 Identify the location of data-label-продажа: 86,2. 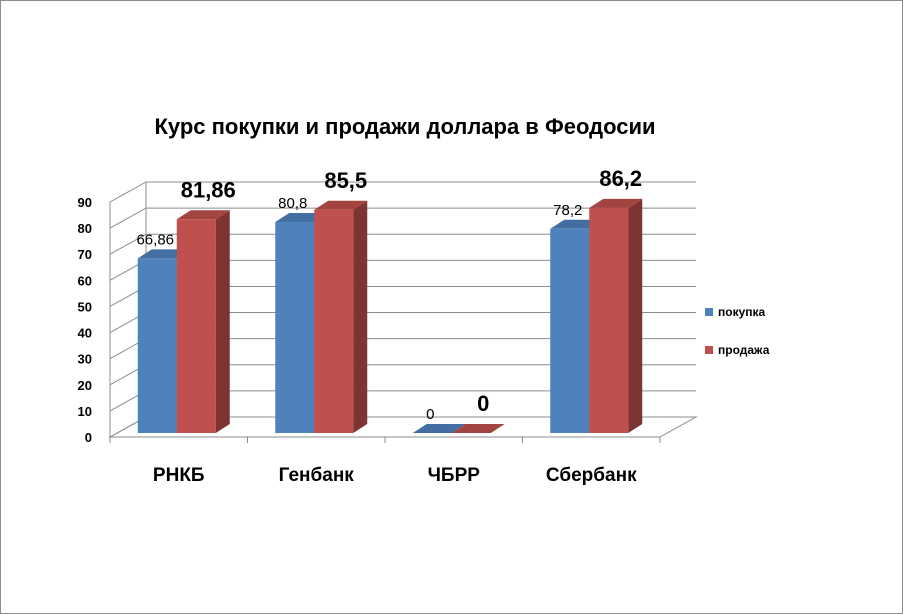
(620, 178).